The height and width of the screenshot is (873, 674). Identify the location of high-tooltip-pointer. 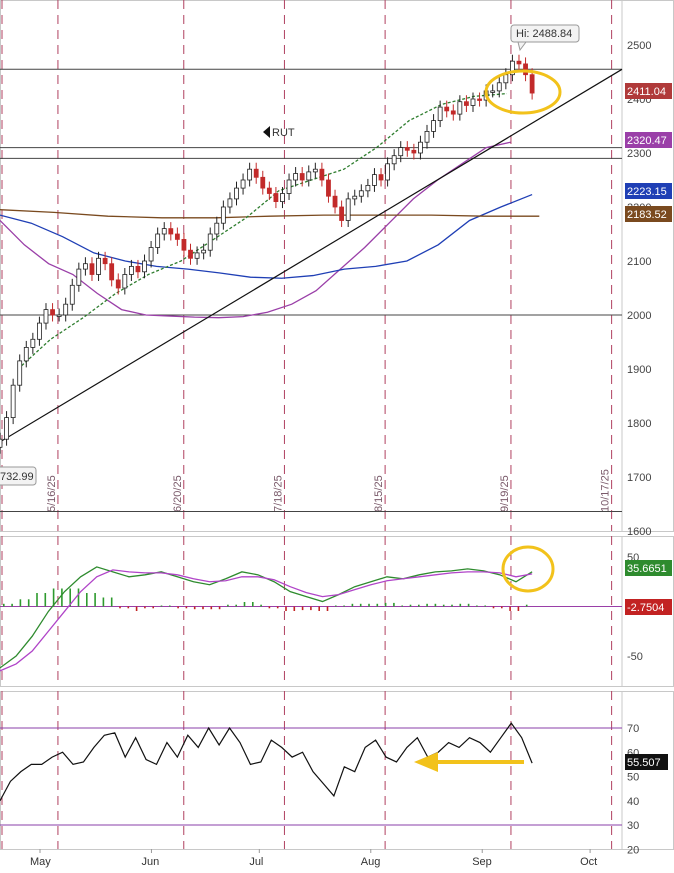
(522, 46).